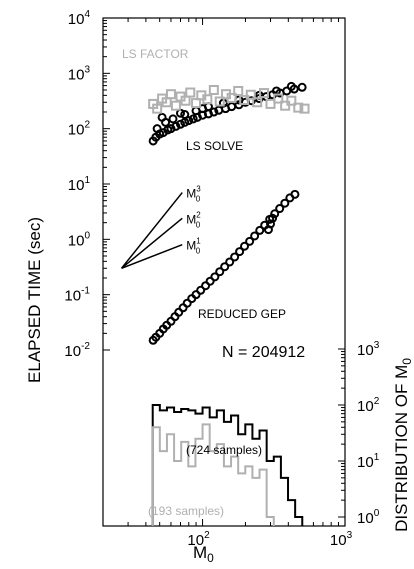 The height and width of the screenshot is (569, 414). I want to click on y-right-tick-label: 10¹, so click(368, 461).